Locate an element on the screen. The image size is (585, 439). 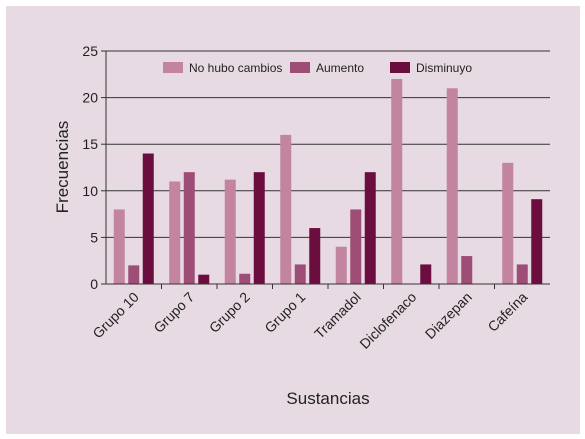
x-axis-label: Sustancias is located at coordinates (327, 398).